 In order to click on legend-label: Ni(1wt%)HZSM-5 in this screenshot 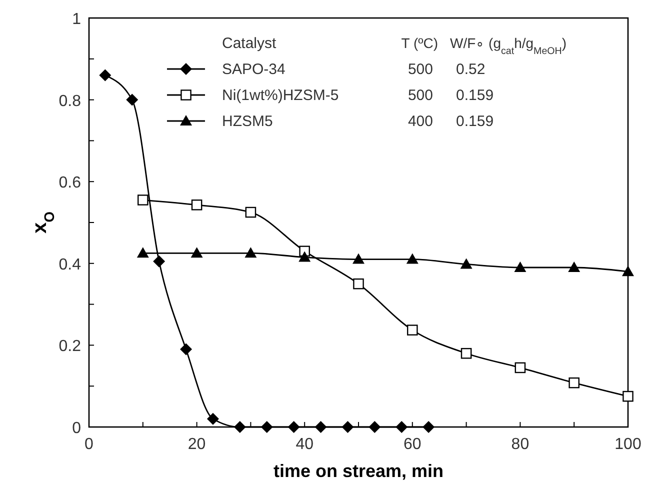, I will do `click(280, 95)`.